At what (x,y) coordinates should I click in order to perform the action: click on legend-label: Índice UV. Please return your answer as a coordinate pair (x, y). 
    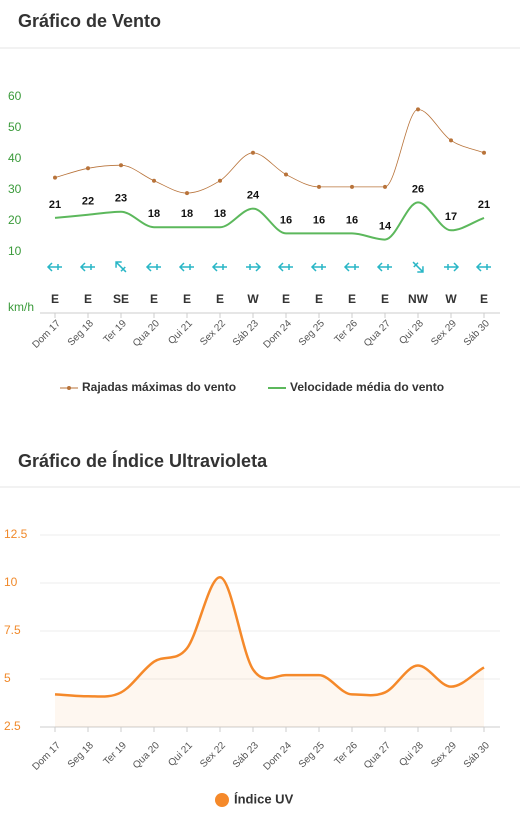
    Looking at the image, I should click on (264, 798).